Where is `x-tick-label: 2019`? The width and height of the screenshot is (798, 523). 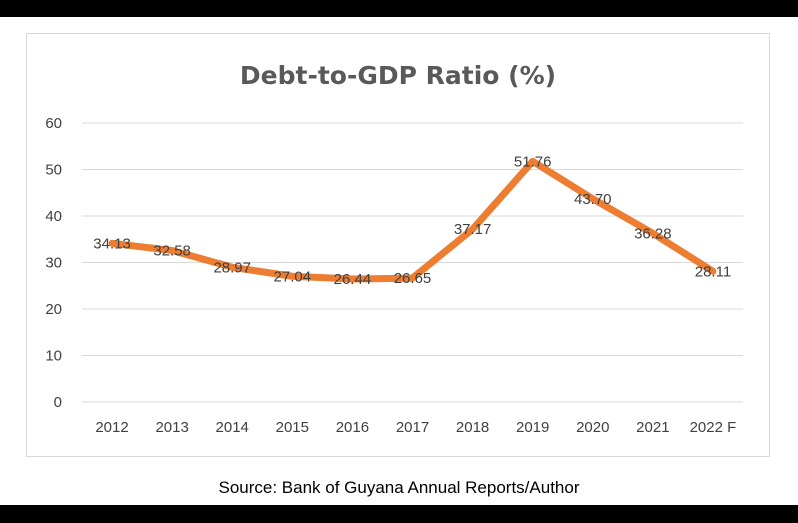 x-tick-label: 2019 is located at coordinates (532, 427).